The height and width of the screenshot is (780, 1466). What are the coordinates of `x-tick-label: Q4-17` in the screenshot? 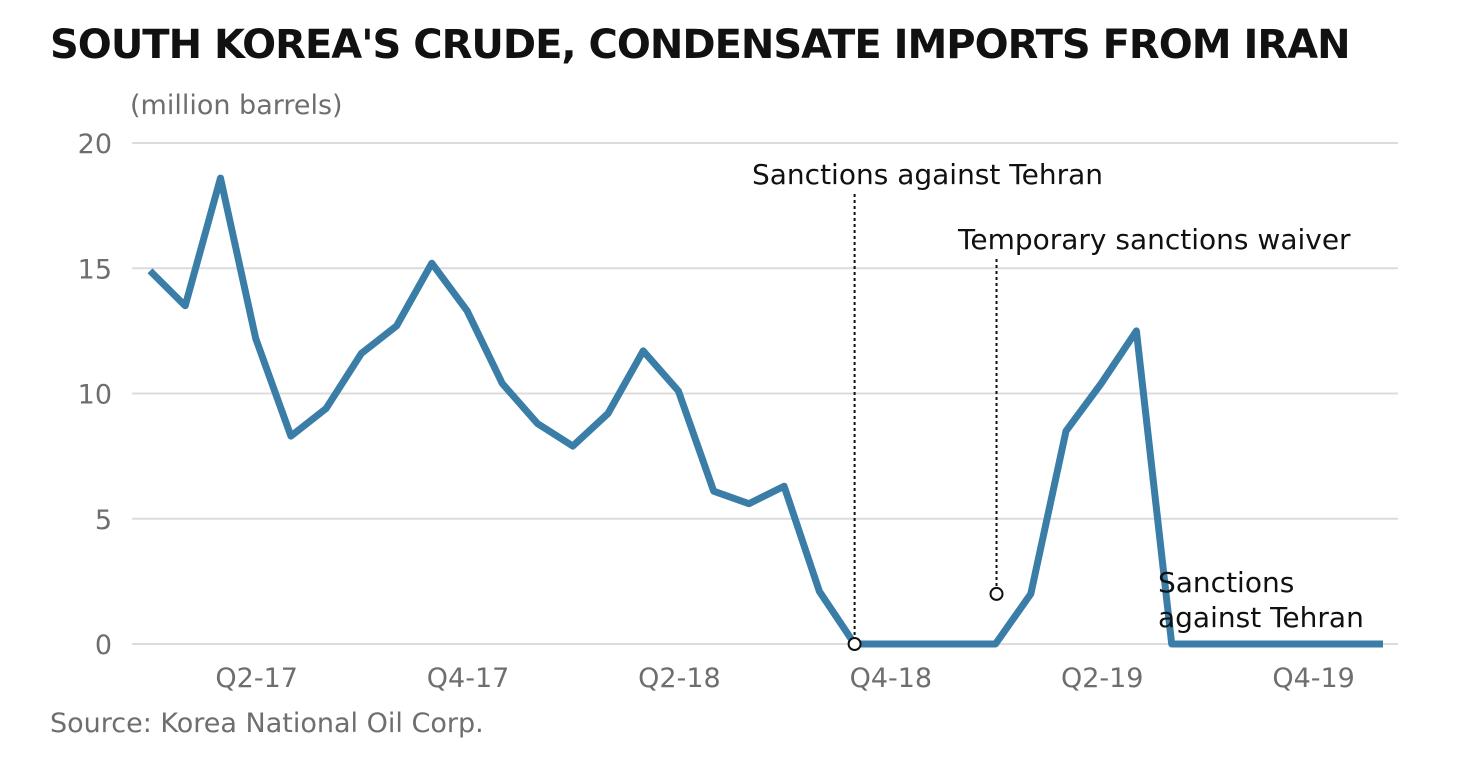 It's located at (468, 678).